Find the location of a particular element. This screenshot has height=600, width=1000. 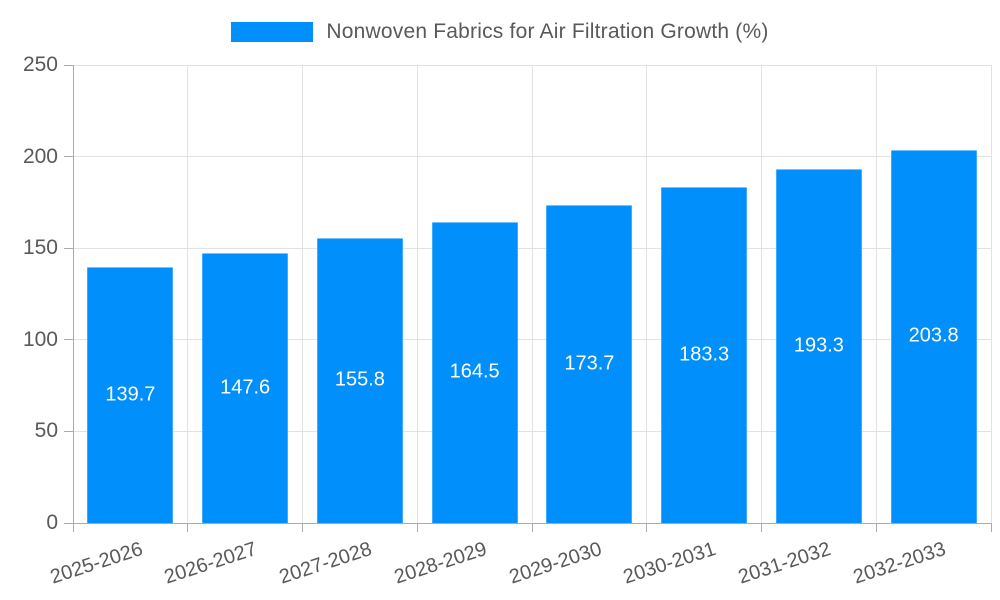

bar-value-label: 147.6 is located at coordinates (245, 387).